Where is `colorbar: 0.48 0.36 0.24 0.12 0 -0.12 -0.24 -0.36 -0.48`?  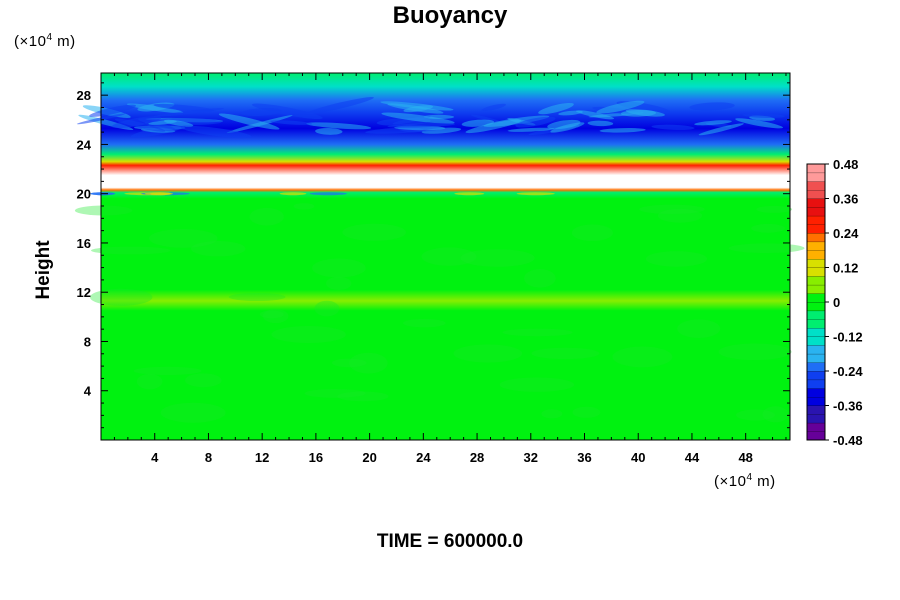 colorbar: 0.48 0.36 0.24 0.12 0 -0.12 -0.24 -0.36 -0.48 is located at coordinates (834, 302).